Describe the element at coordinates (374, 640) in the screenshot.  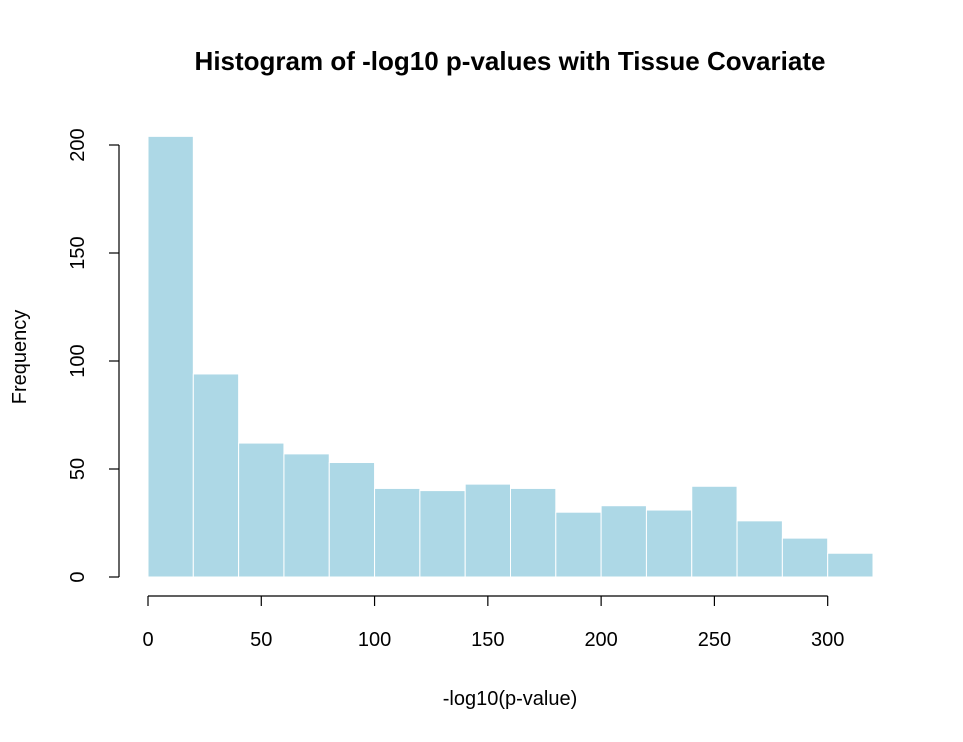
I see `x-tick-label: 100` at that location.